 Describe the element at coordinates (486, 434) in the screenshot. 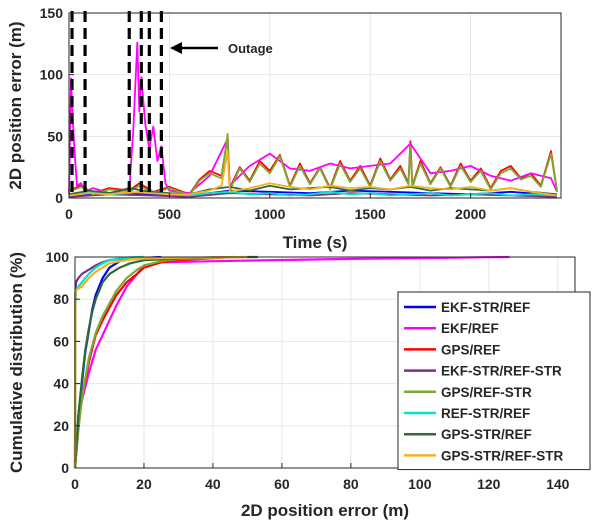

I see `legend-label: GPS-STR/REF` at that location.